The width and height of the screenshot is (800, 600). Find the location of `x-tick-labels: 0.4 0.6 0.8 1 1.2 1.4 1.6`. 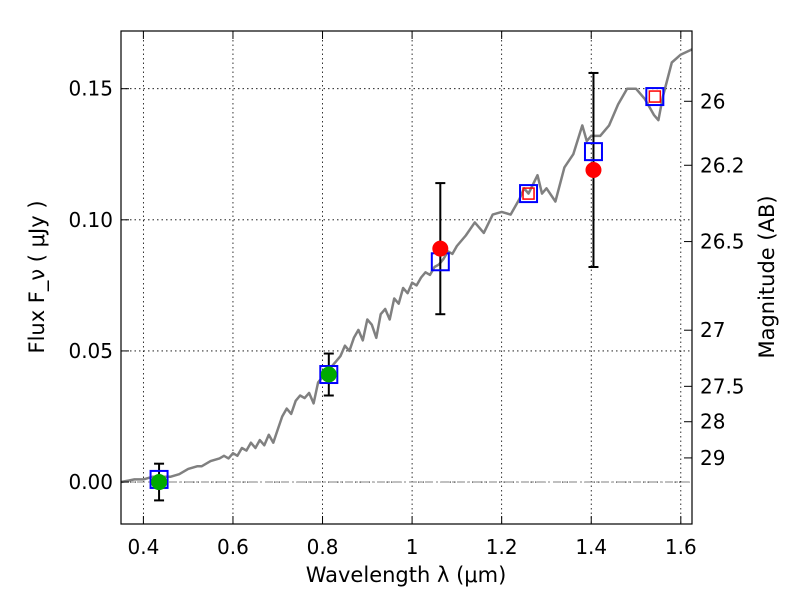

x-tick-labels: 0.4 0.6 0.8 1 1.2 1.4 1.6 is located at coordinates (411, 547).